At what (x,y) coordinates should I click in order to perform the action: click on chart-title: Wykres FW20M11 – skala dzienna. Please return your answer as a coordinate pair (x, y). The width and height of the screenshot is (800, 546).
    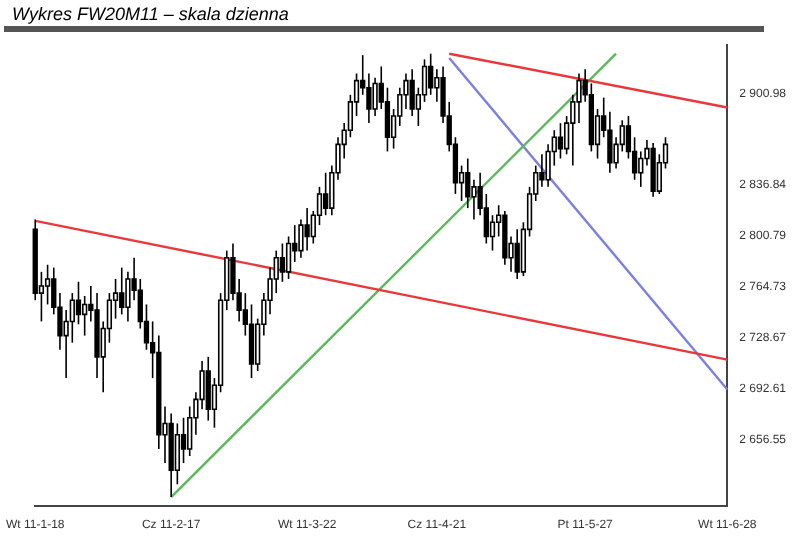
    Looking at the image, I should click on (384, 16).